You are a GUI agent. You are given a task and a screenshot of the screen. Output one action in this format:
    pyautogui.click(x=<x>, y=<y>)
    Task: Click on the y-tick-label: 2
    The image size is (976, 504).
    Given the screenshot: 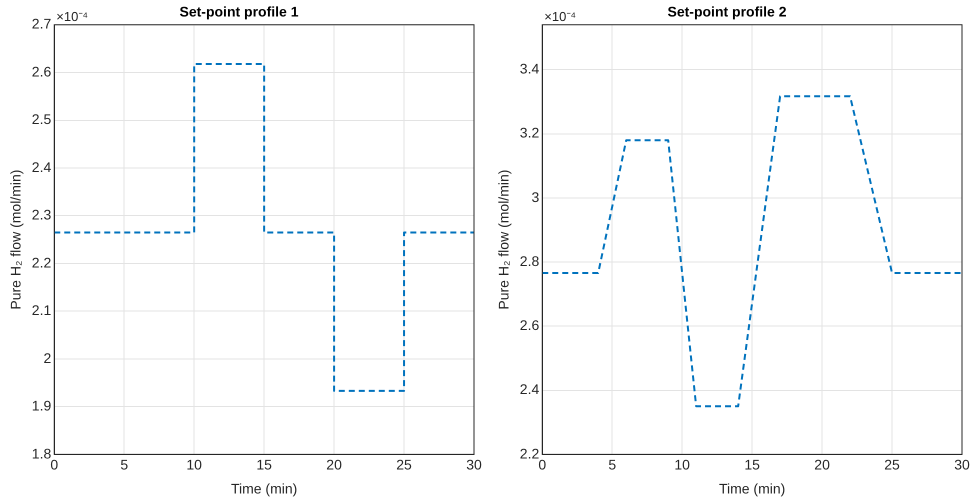 What is the action you would take?
    pyautogui.click(x=47, y=358)
    